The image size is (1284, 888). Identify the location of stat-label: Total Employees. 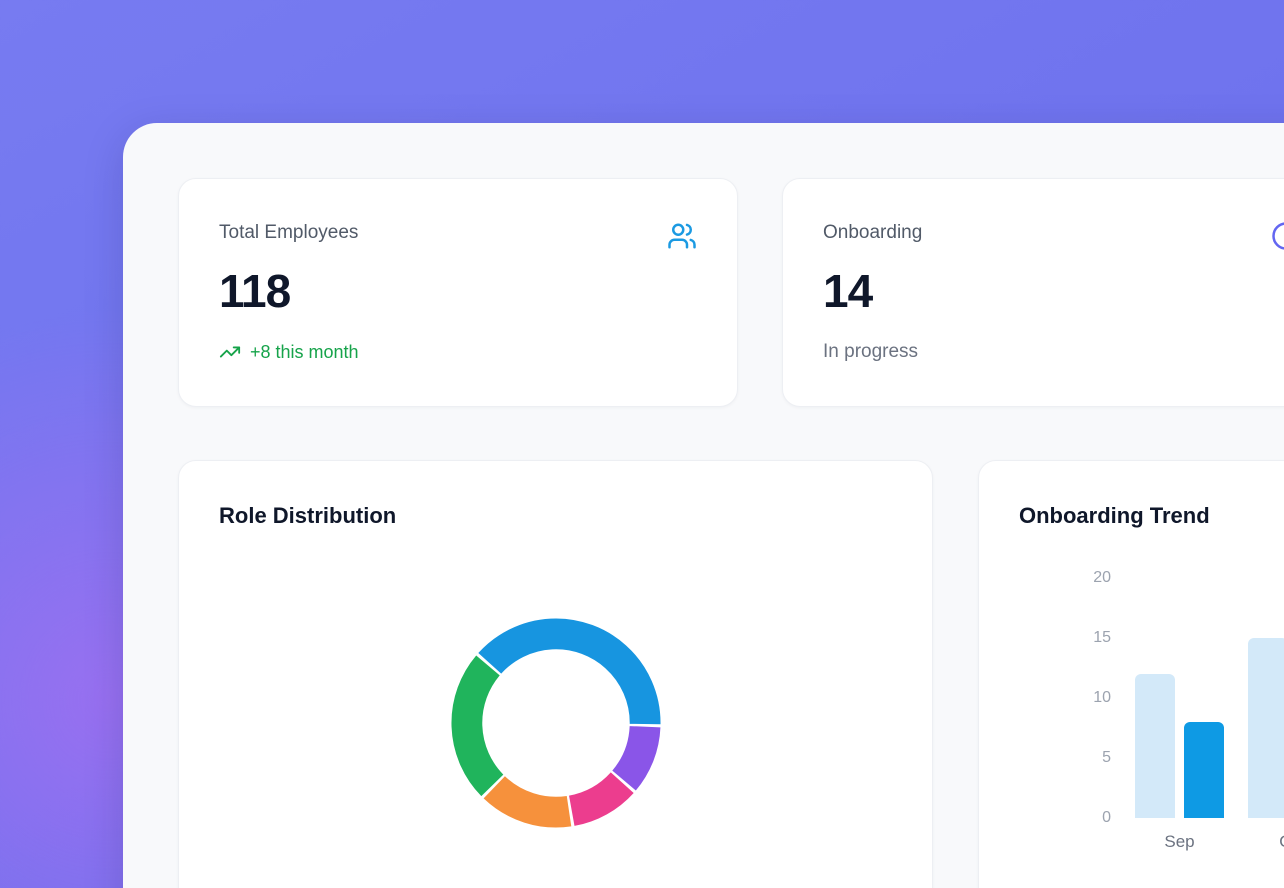
(289, 232).